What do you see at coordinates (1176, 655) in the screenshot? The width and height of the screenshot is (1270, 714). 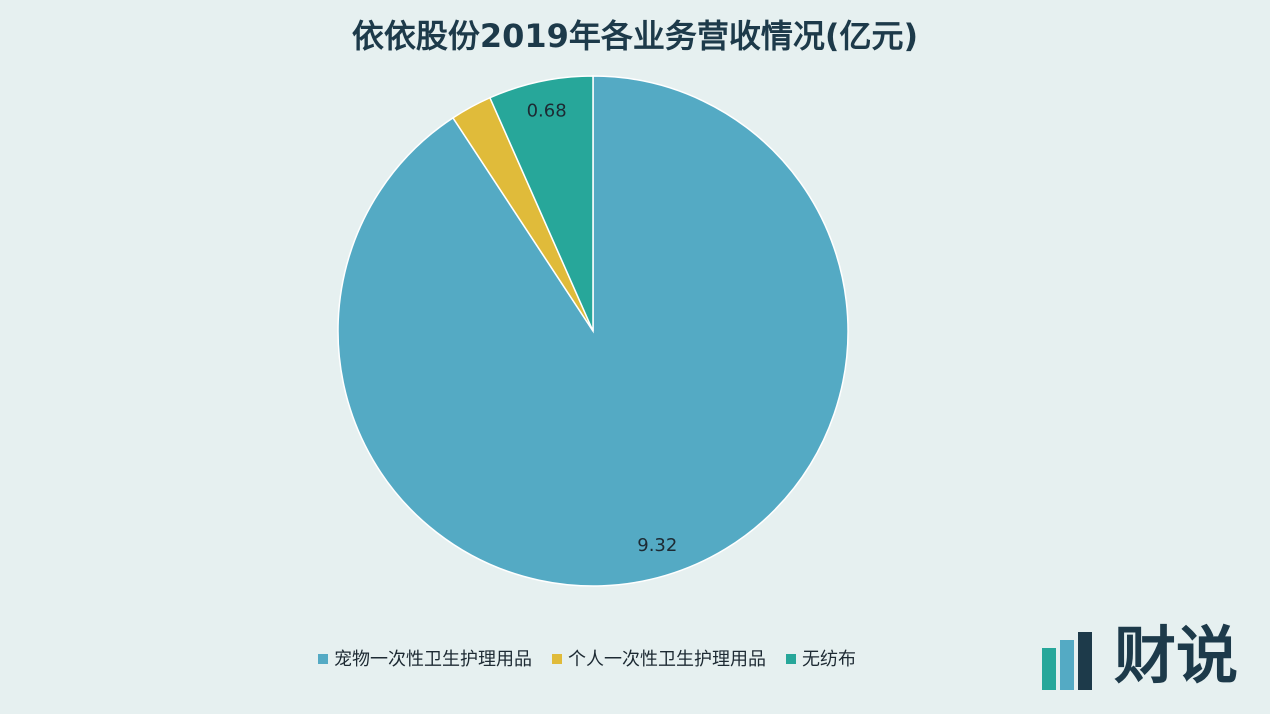 I see `brand-text: 财说` at bounding box center [1176, 655].